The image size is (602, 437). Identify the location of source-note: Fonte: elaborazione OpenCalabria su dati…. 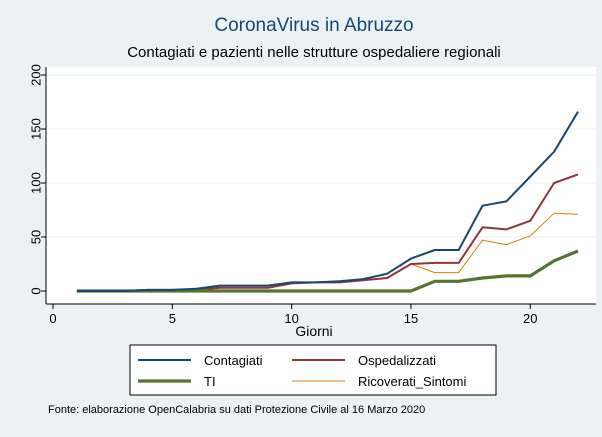
(237, 410).